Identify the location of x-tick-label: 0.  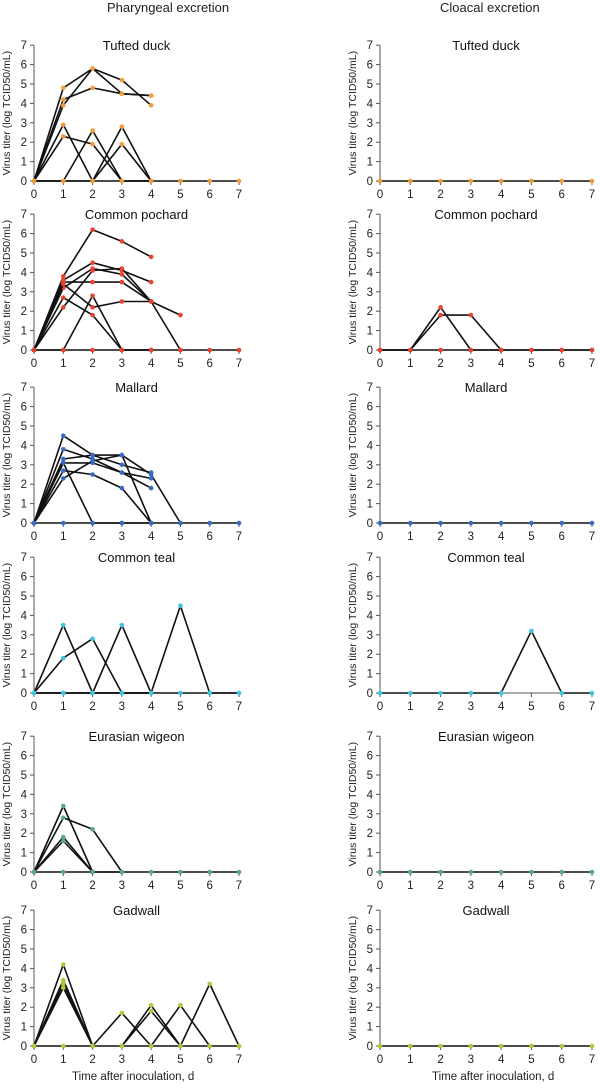
(34, 707).